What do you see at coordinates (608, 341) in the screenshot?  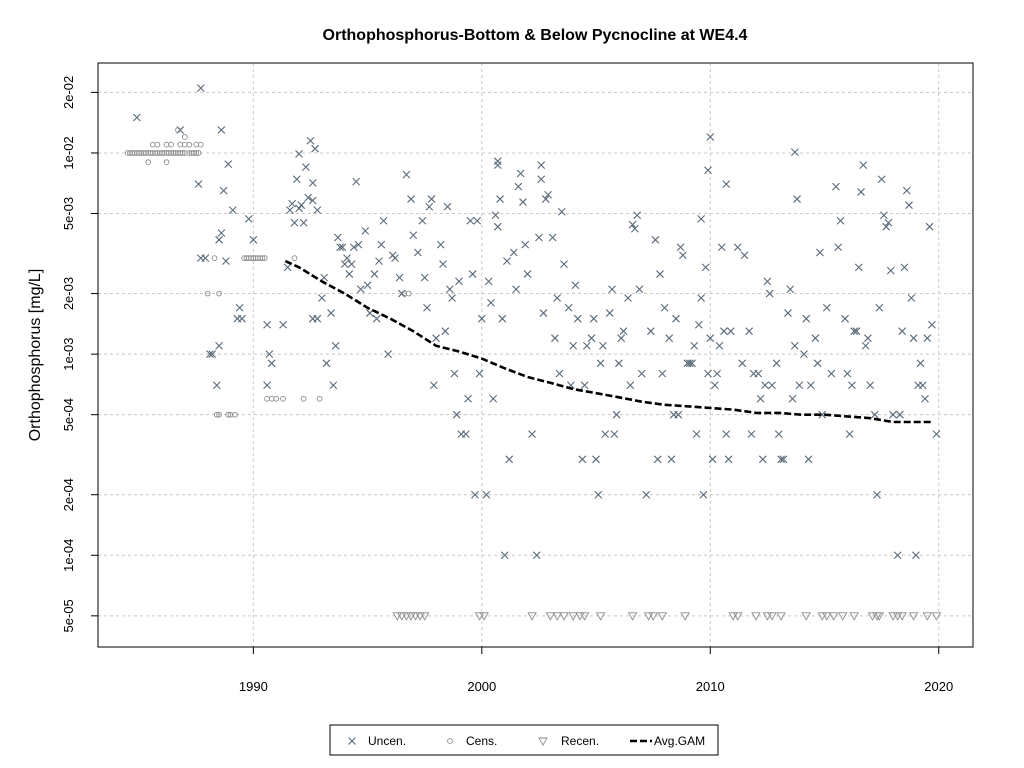 I see `gam-line-layer` at bounding box center [608, 341].